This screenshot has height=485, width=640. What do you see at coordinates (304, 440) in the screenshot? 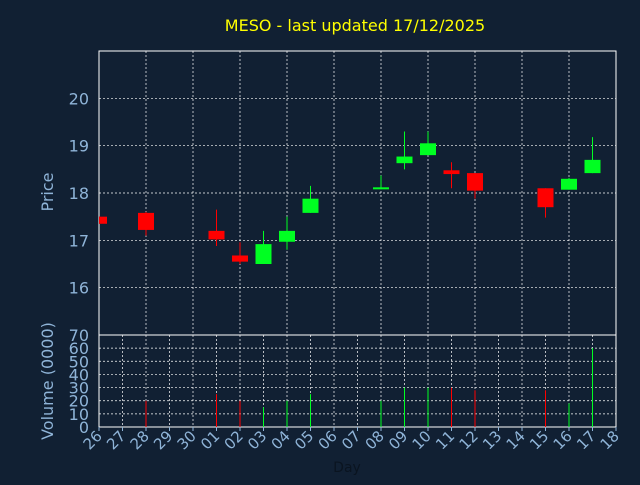
I see `x-tick-label: 05` at bounding box center [304, 440].